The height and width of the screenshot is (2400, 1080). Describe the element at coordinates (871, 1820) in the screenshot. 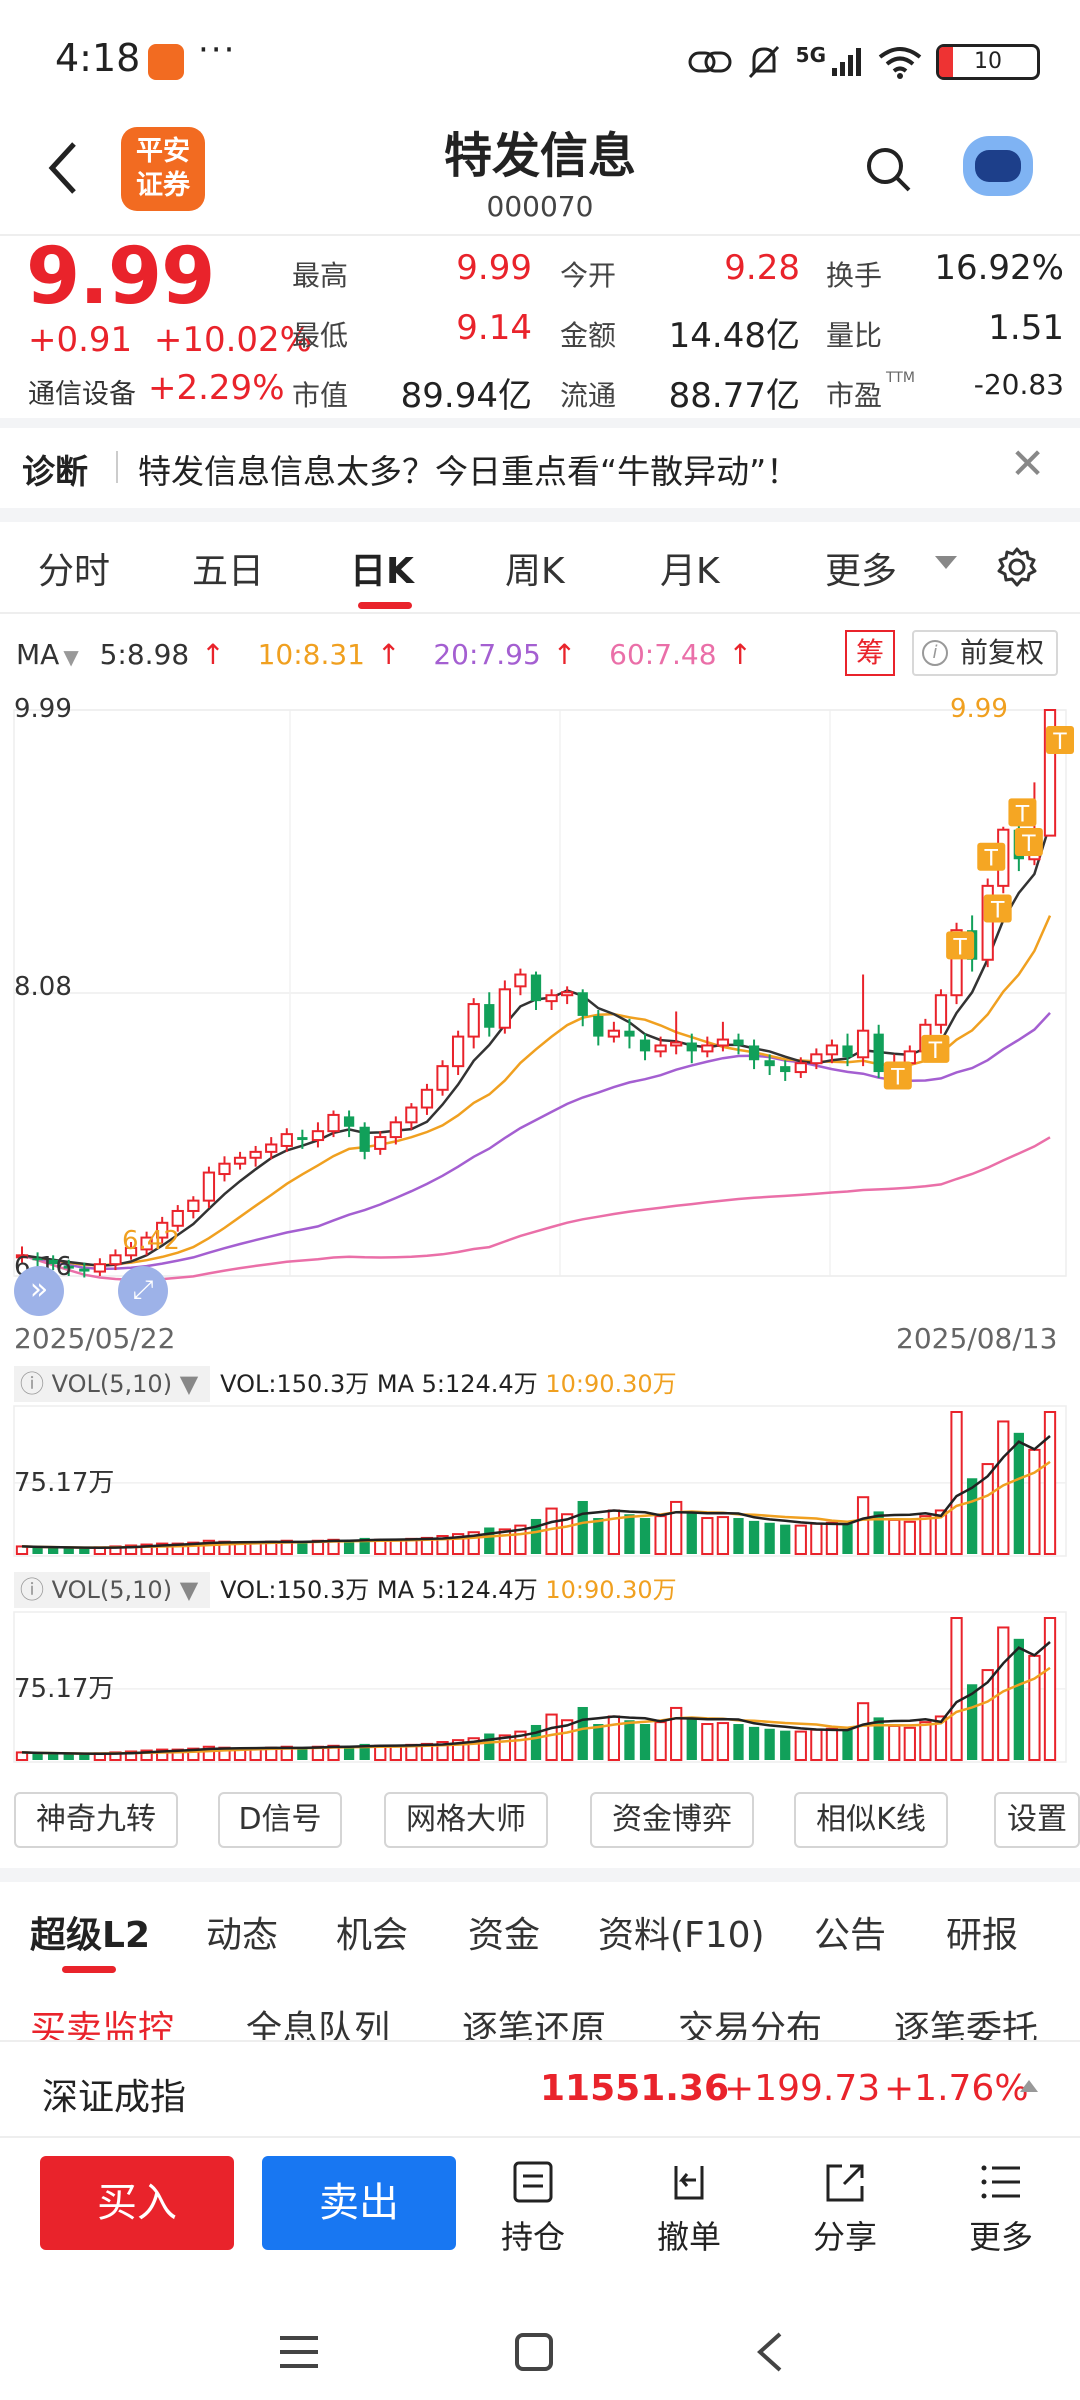

I see `indicator-button-similar-k: 相似K线` at that location.